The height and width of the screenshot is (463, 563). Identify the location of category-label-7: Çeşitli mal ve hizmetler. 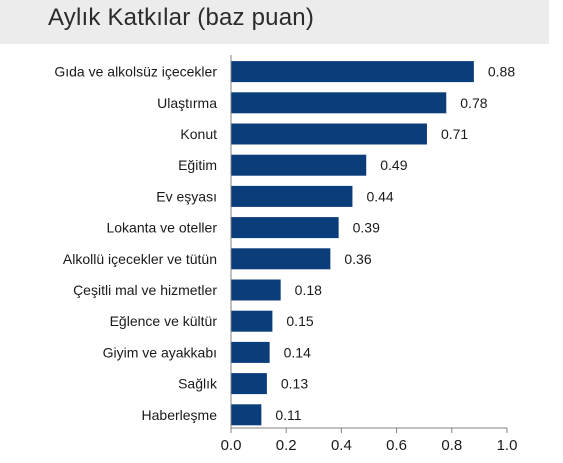
(145, 290).